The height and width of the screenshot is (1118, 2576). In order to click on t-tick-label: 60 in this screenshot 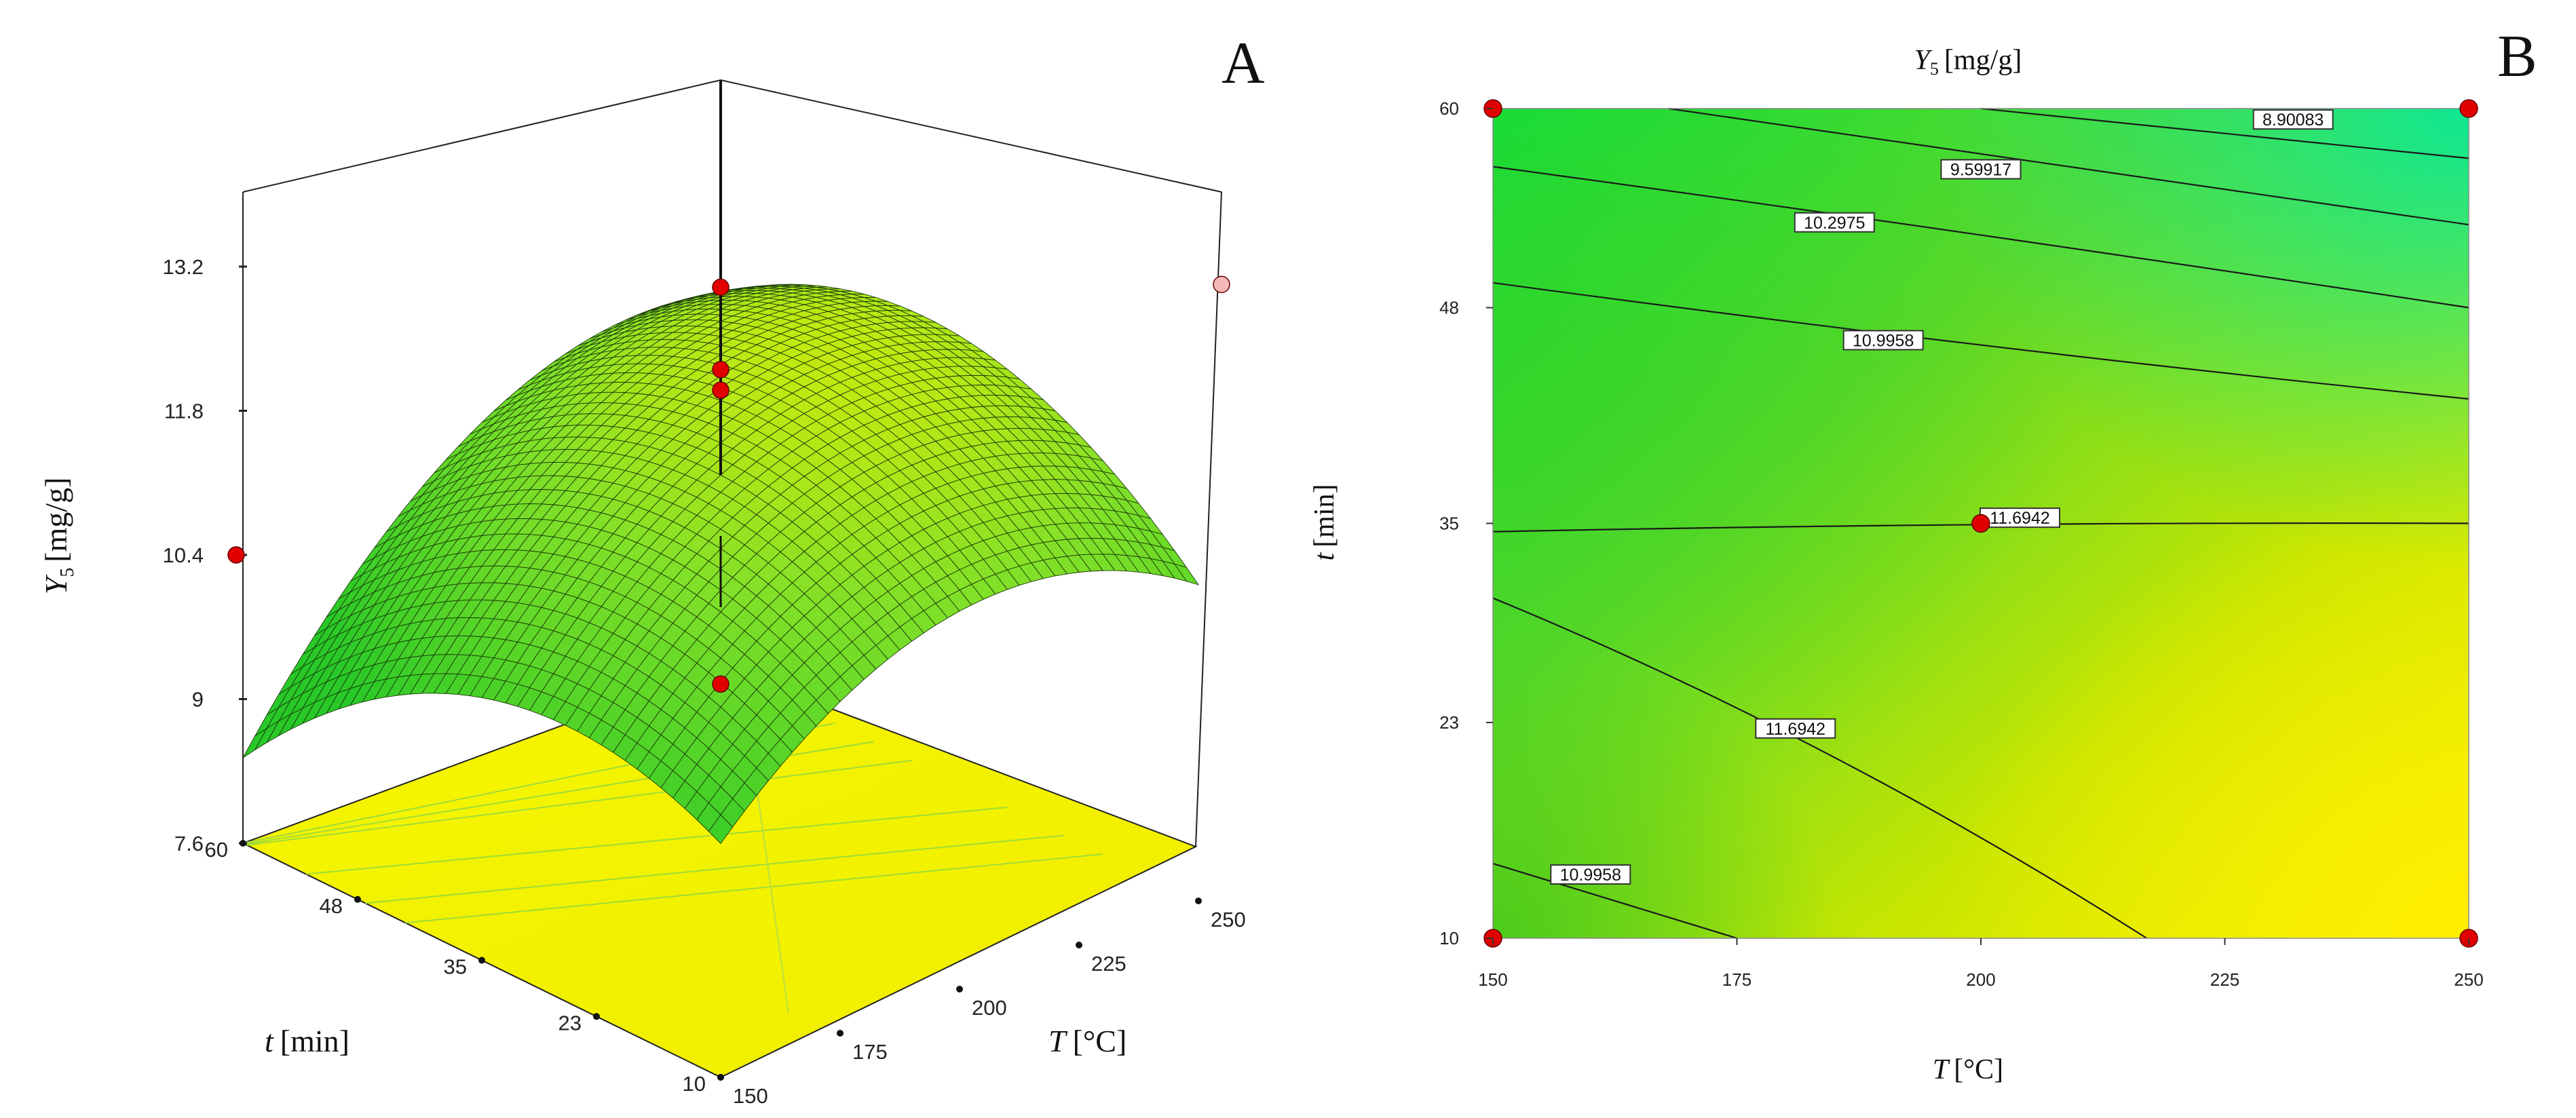, I will do `click(216, 850)`.